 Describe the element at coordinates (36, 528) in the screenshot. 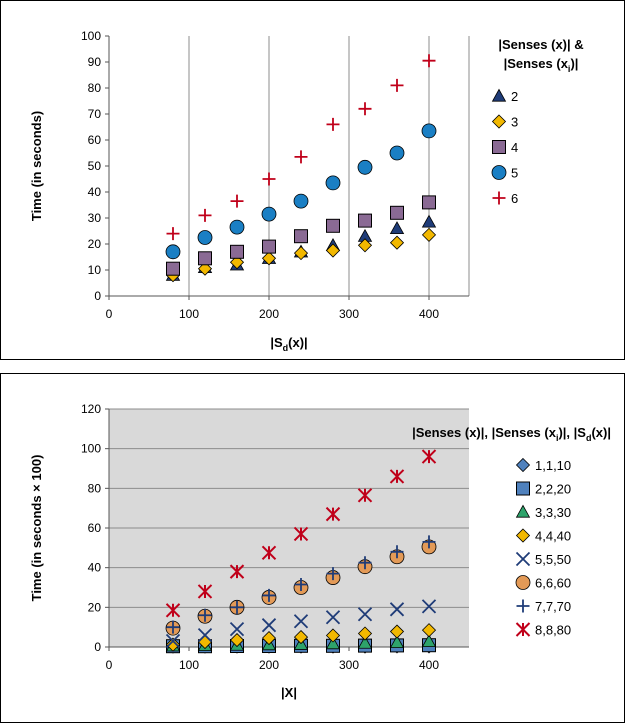

I see `y-axis-label: Time (in seconds × 100)` at that location.